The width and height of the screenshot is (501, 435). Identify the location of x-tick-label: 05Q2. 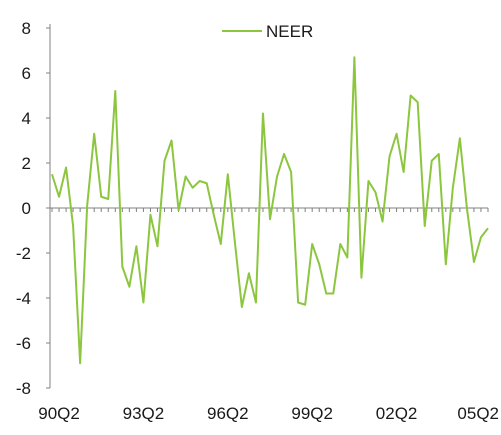
(478, 413).